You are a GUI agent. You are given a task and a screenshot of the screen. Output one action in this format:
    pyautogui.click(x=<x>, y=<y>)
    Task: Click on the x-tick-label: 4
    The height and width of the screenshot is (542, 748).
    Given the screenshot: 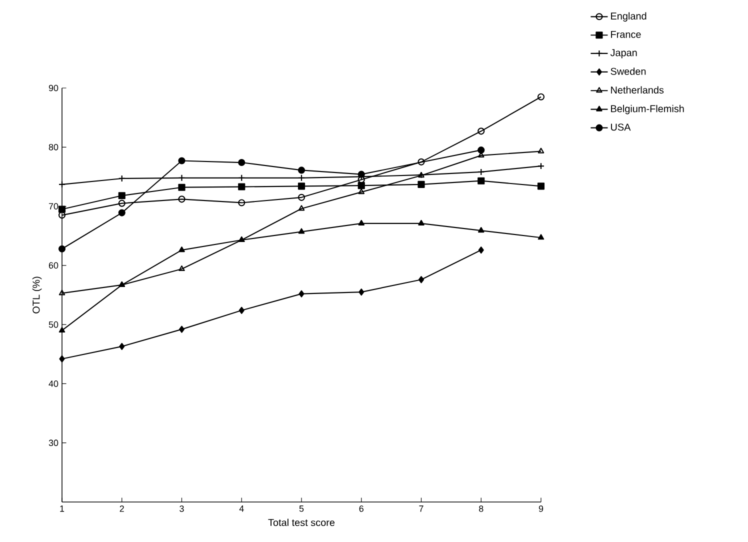 What is the action you would take?
    pyautogui.click(x=241, y=509)
    